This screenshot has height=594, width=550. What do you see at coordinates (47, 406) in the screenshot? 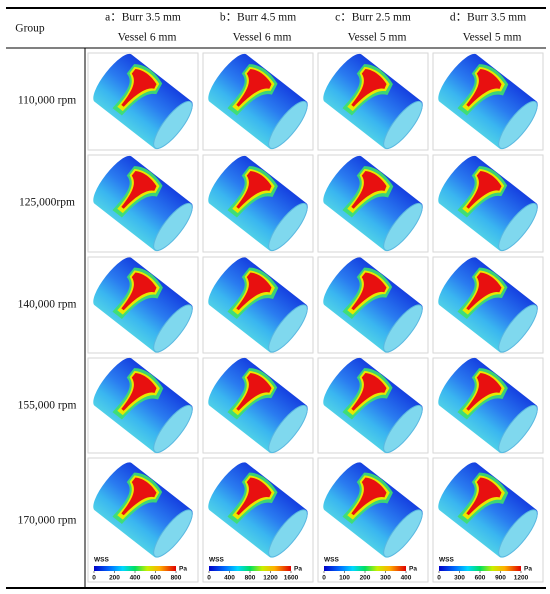
I see `group-label: 155,000 rpm` at bounding box center [47, 406].